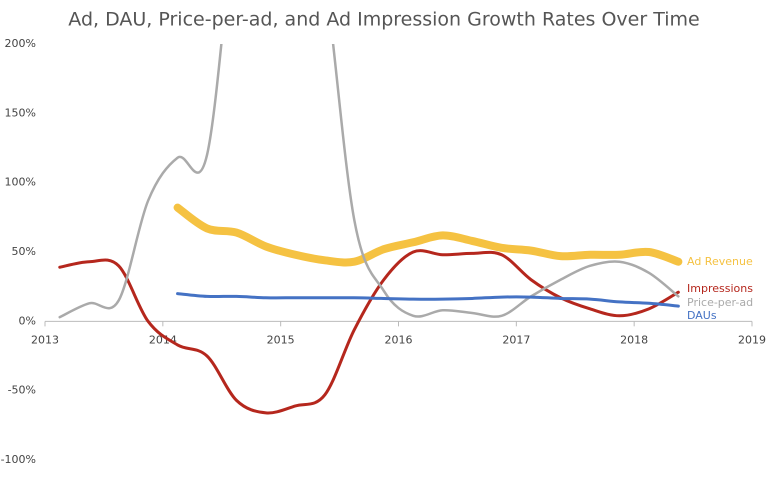 The width and height of the screenshot is (768, 498). What do you see at coordinates (720, 302) in the screenshot?
I see `legend-label: Price-per-ad` at bounding box center [720, 302].